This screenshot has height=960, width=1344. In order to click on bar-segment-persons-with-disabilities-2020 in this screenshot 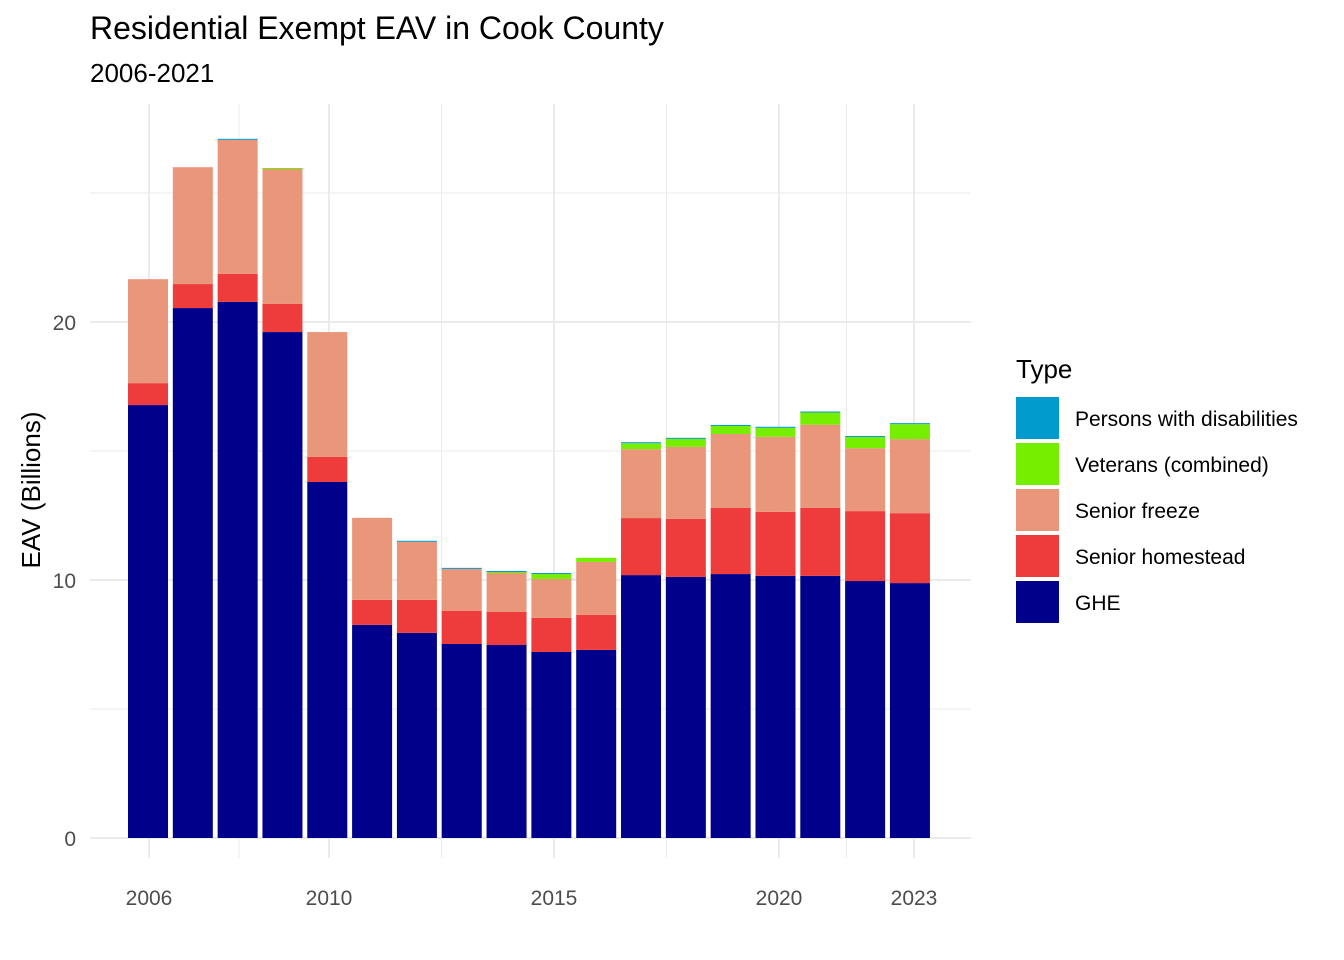, I will do `click(775, 427)`.